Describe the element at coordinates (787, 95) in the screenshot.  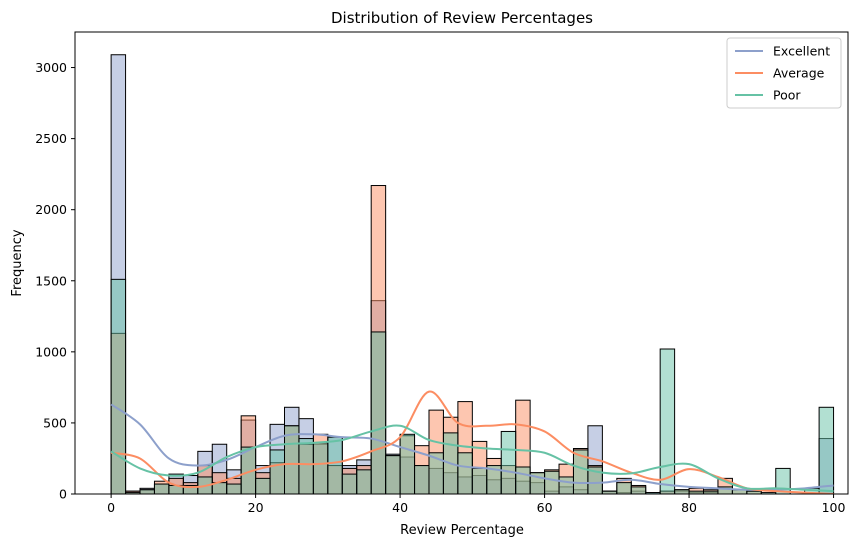
I see `legend-label-poor: Poor` at that location.